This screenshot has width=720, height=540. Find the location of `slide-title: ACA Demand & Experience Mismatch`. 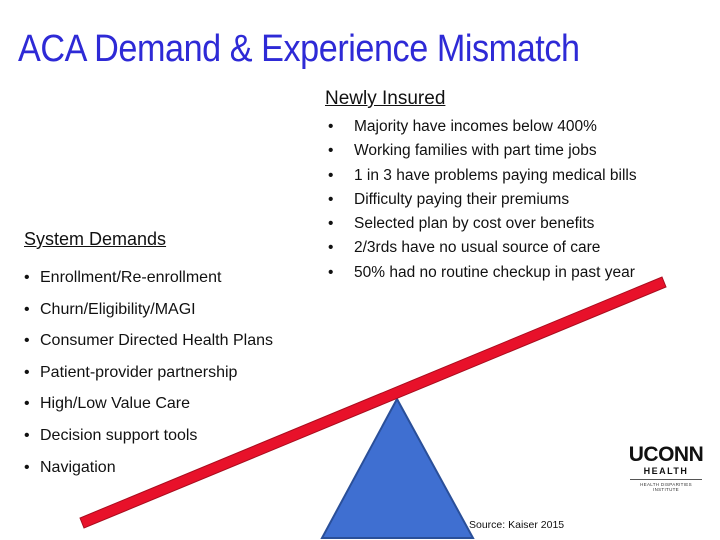

slide-title: ACA Demand & Experience Mismatch is located at coordinates (299, 49).